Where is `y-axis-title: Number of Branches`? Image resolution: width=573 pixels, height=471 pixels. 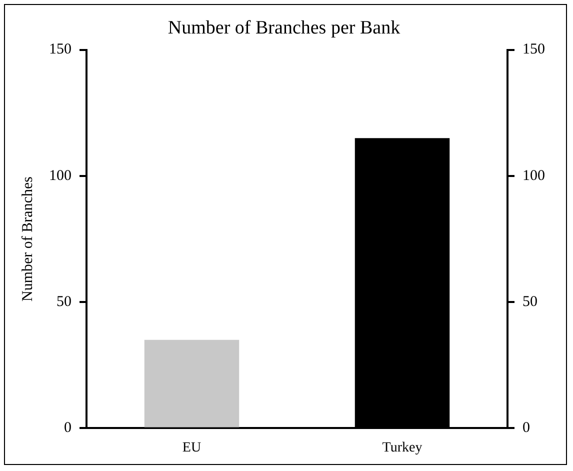
y-axis-title: Number of Branches is located at coordinates (28, 239).